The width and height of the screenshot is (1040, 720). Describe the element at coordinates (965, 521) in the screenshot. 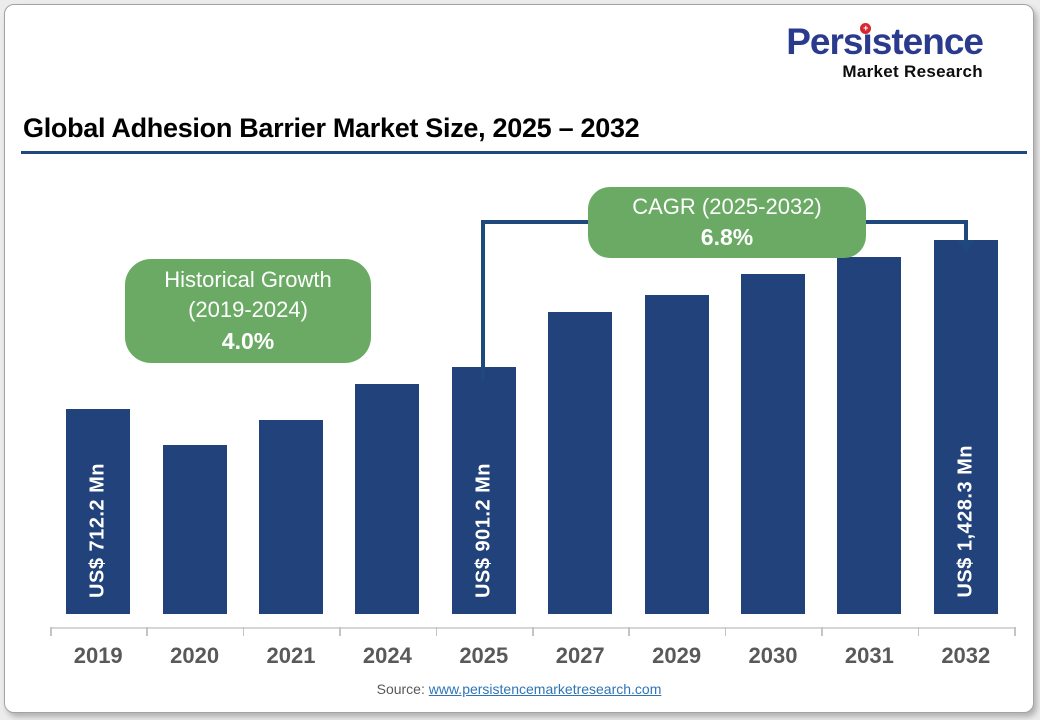

I see `bar-value-label-2032: US$ 1,428.3 Mn` at that location.